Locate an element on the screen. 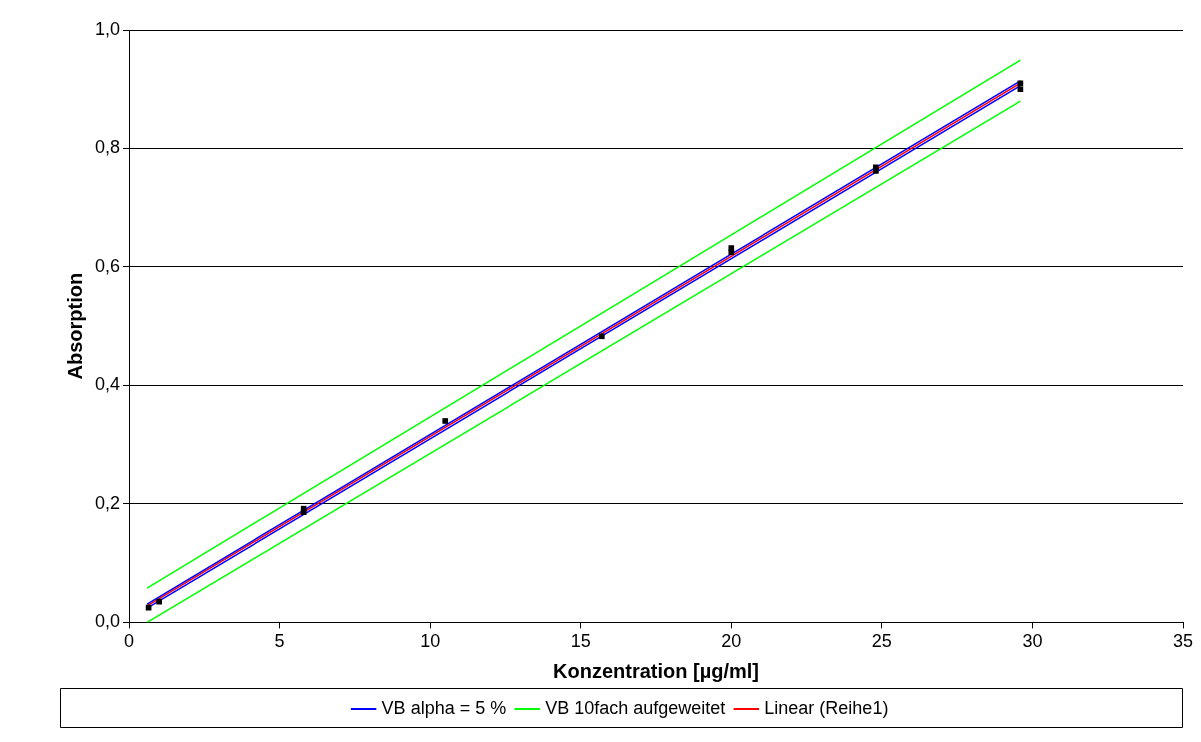 The height and width of the screenshot is (742, 1201). x-tick-label: 20 is located at coordinates (731, 641).